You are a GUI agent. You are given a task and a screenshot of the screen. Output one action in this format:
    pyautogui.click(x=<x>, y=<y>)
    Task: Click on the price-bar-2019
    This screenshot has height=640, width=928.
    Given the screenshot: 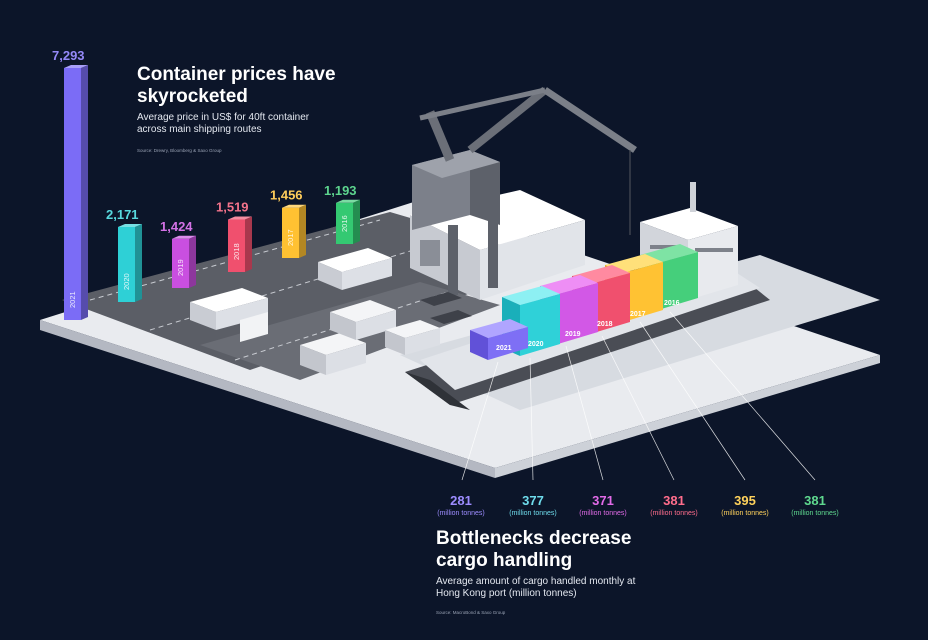 What is the action you would take?
    pyautogui.click(x=180, y=263)
    